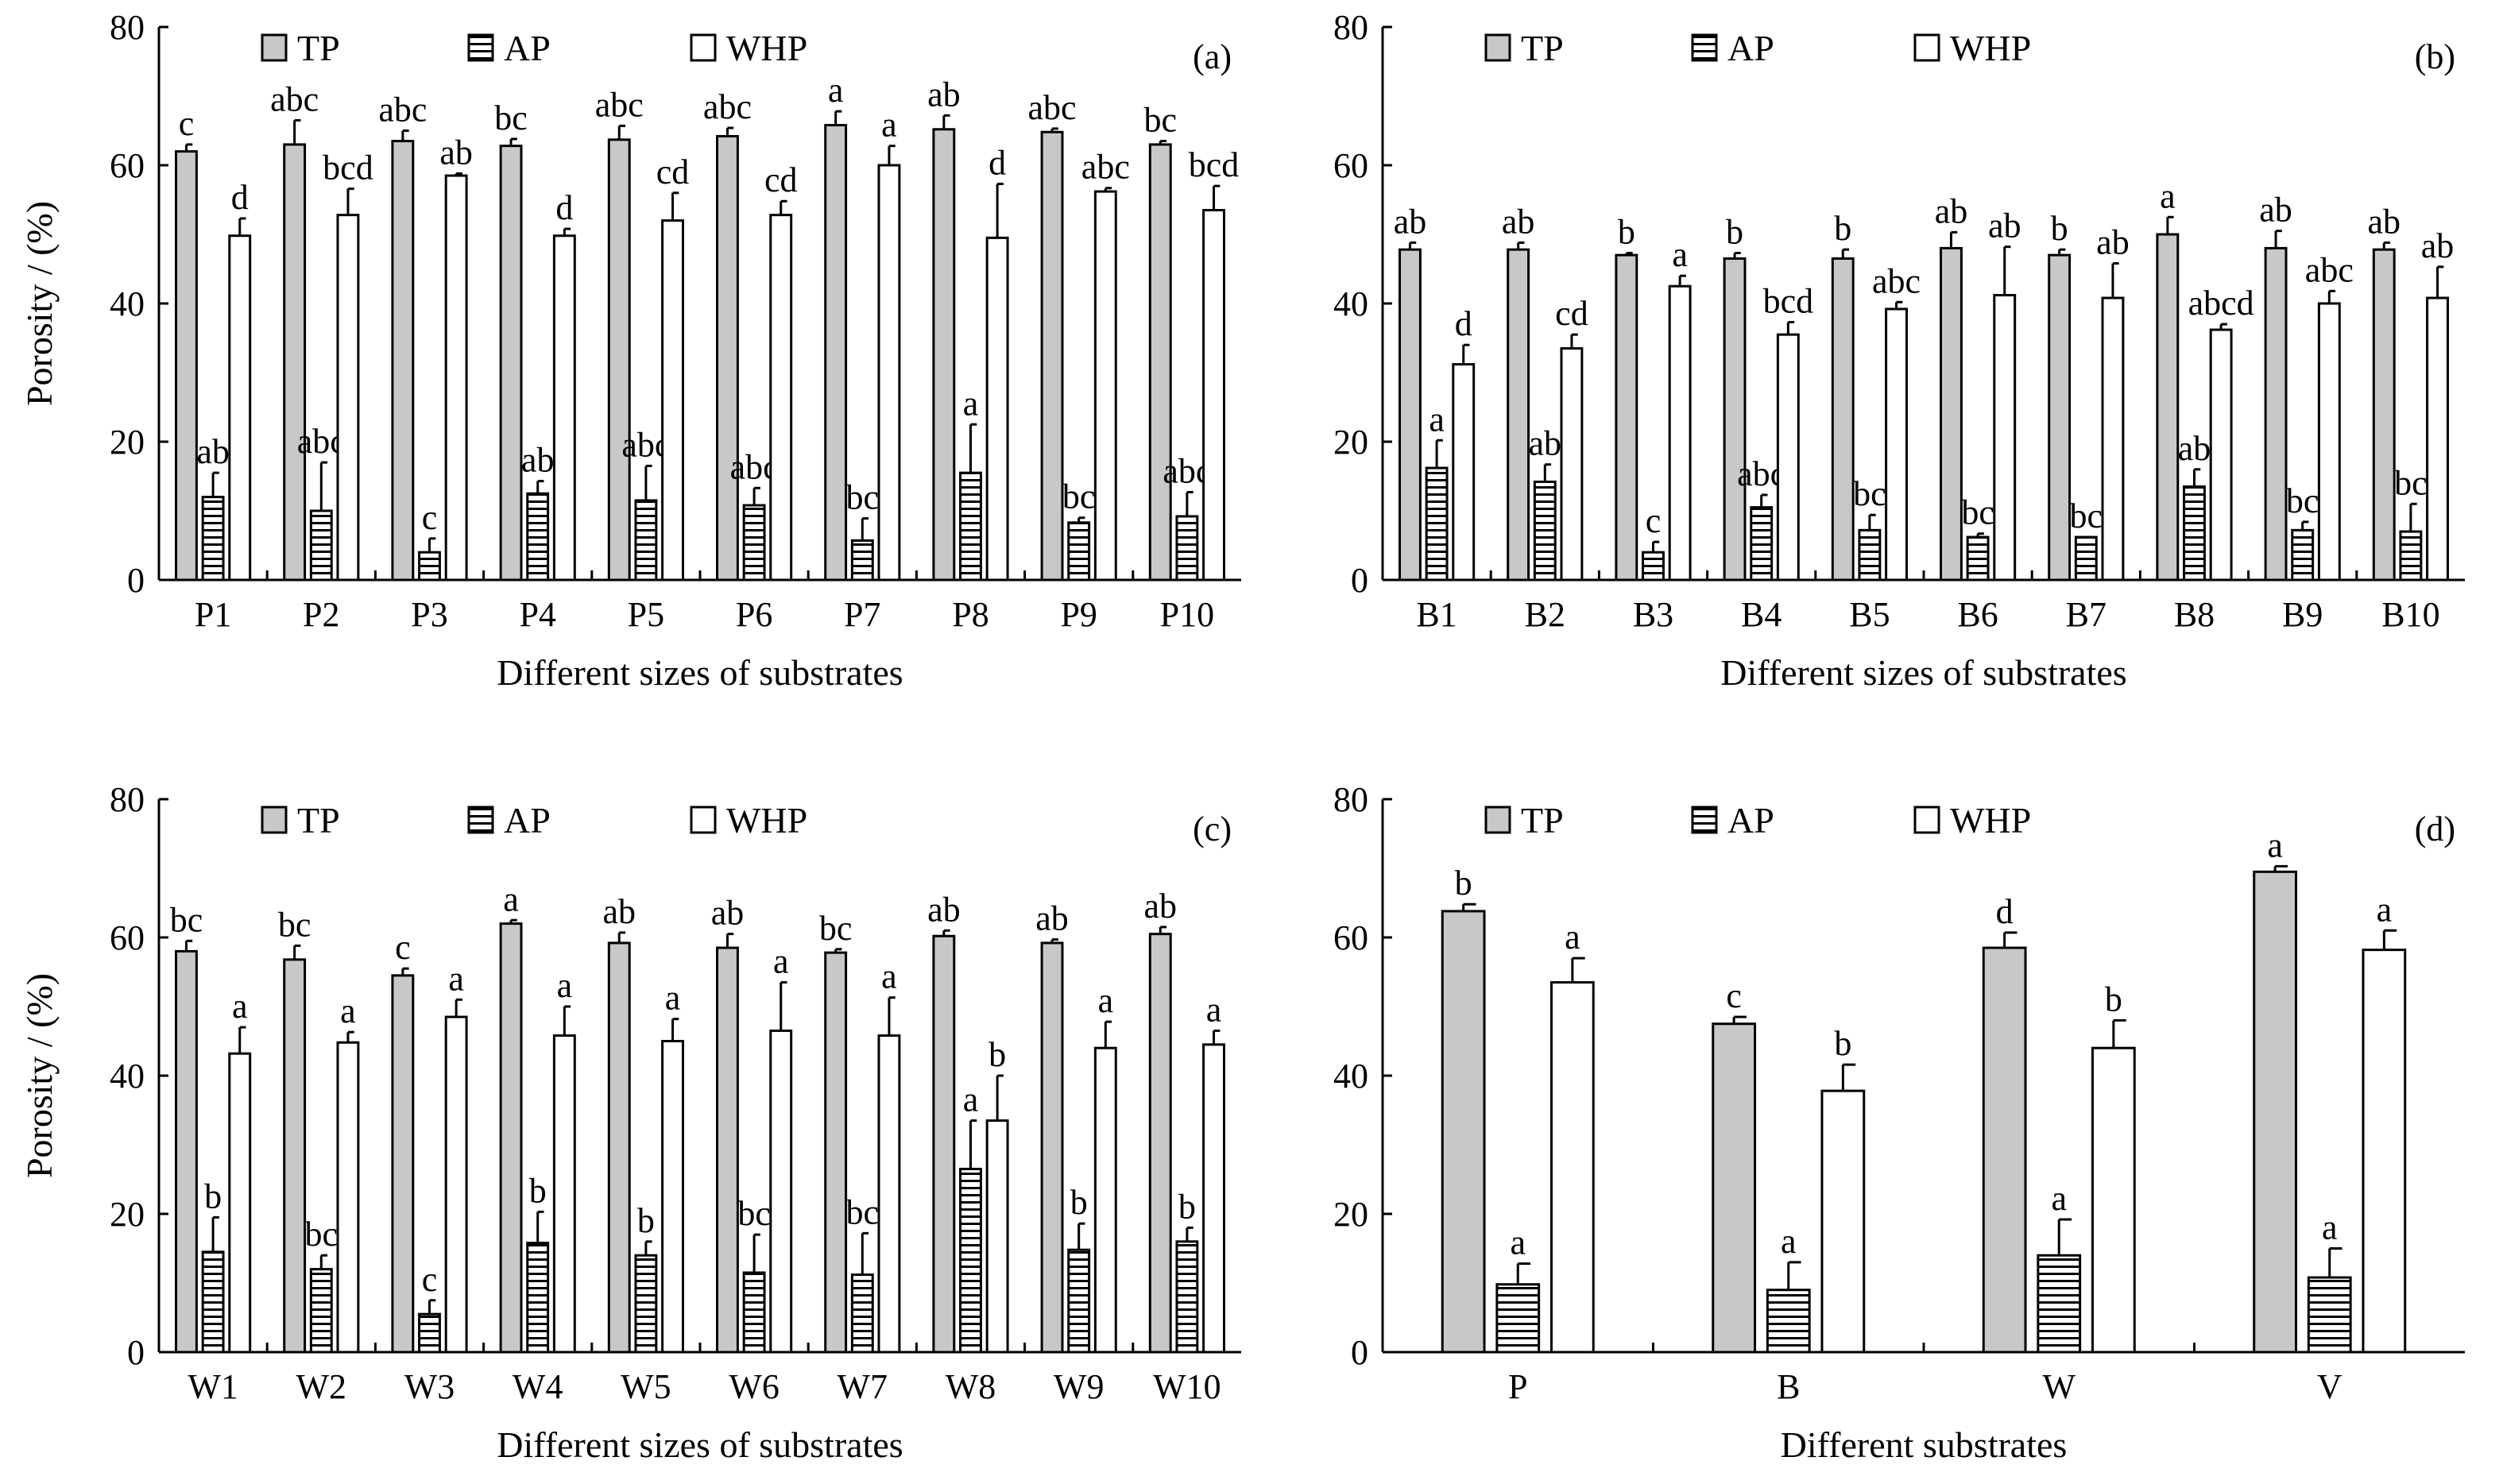 This screenshot has height=1484, width=2503. What do you see at coordinates (294, 98) in the screenshot?
I see `significance-letter: abc` at bounding box center [294, 98].